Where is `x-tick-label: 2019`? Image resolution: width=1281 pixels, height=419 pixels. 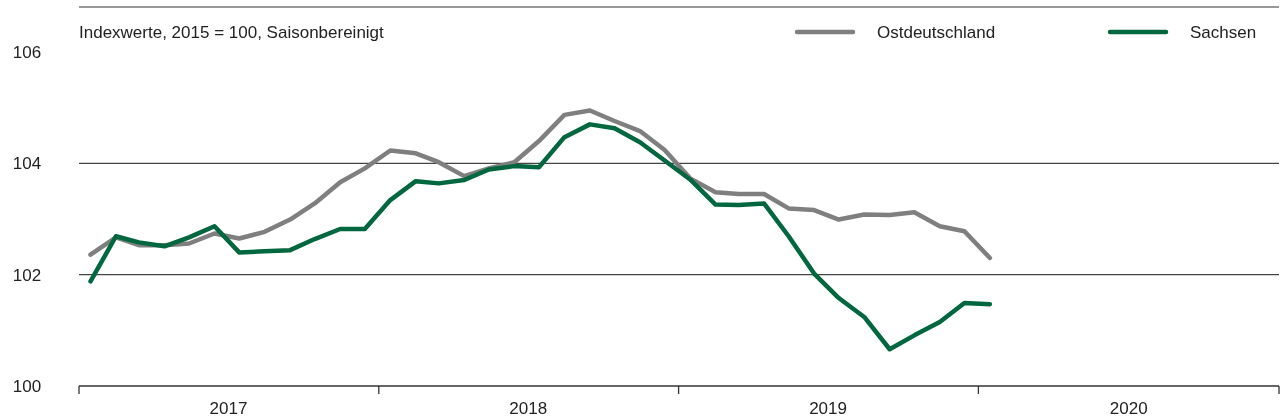 x-tick-label: 2019 is located at coordinates (828, 408).